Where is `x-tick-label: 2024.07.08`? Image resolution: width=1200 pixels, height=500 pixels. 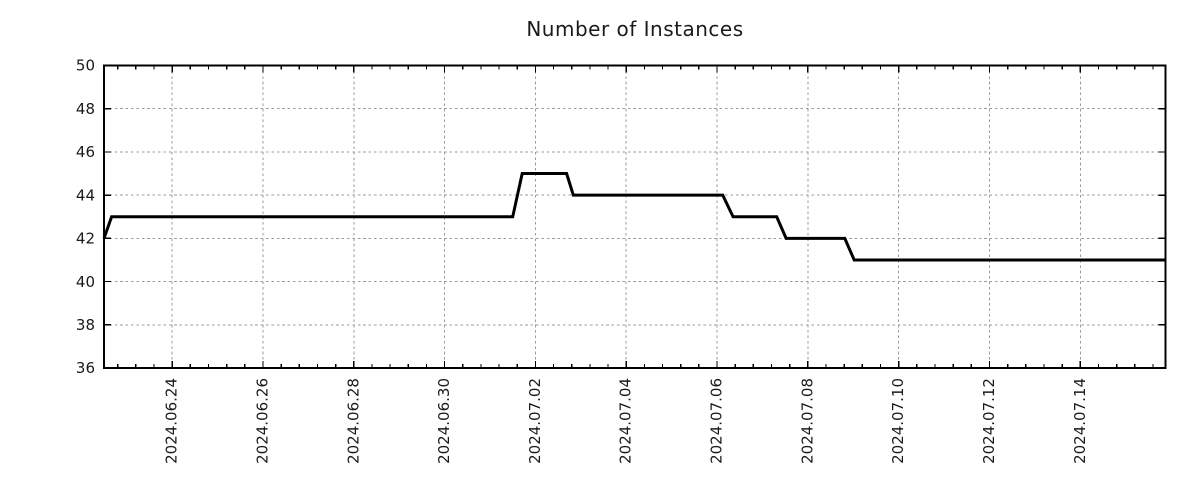 x-tick-label: 2024.07.08 is located at coordinates (807, 421).